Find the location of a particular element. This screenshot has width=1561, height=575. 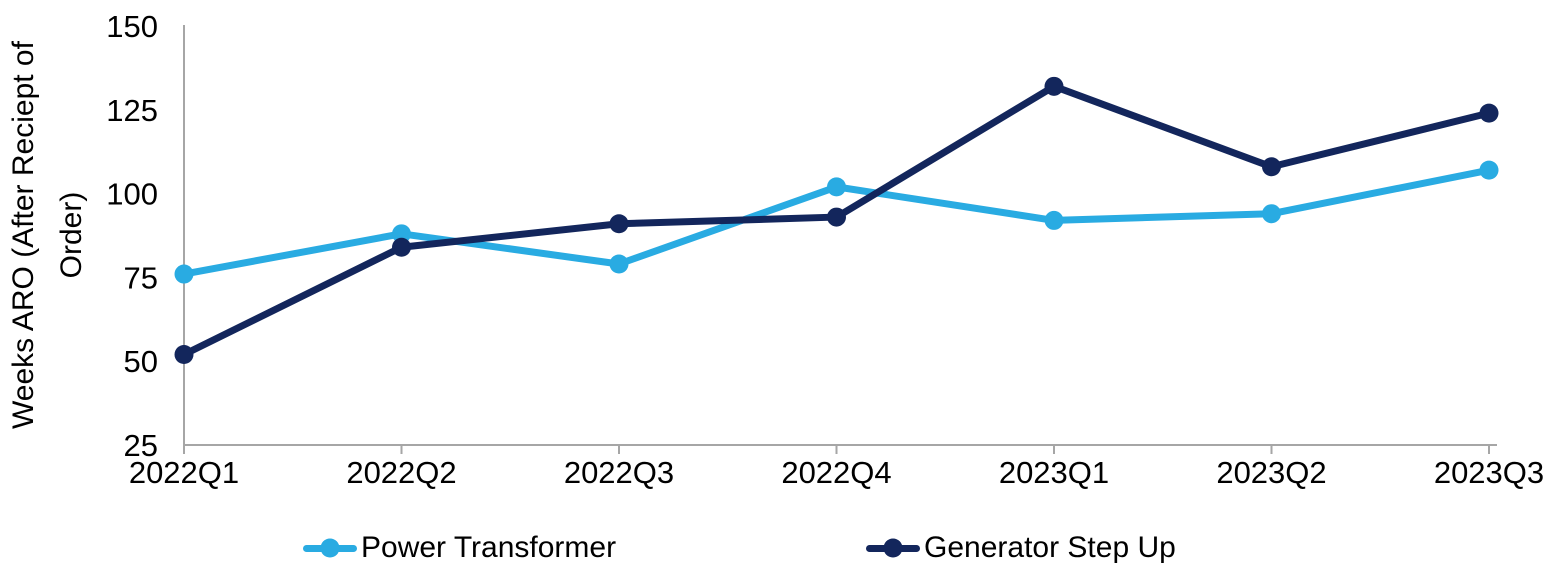

y-tick-label: 150 is located at coordinates (132, 26).